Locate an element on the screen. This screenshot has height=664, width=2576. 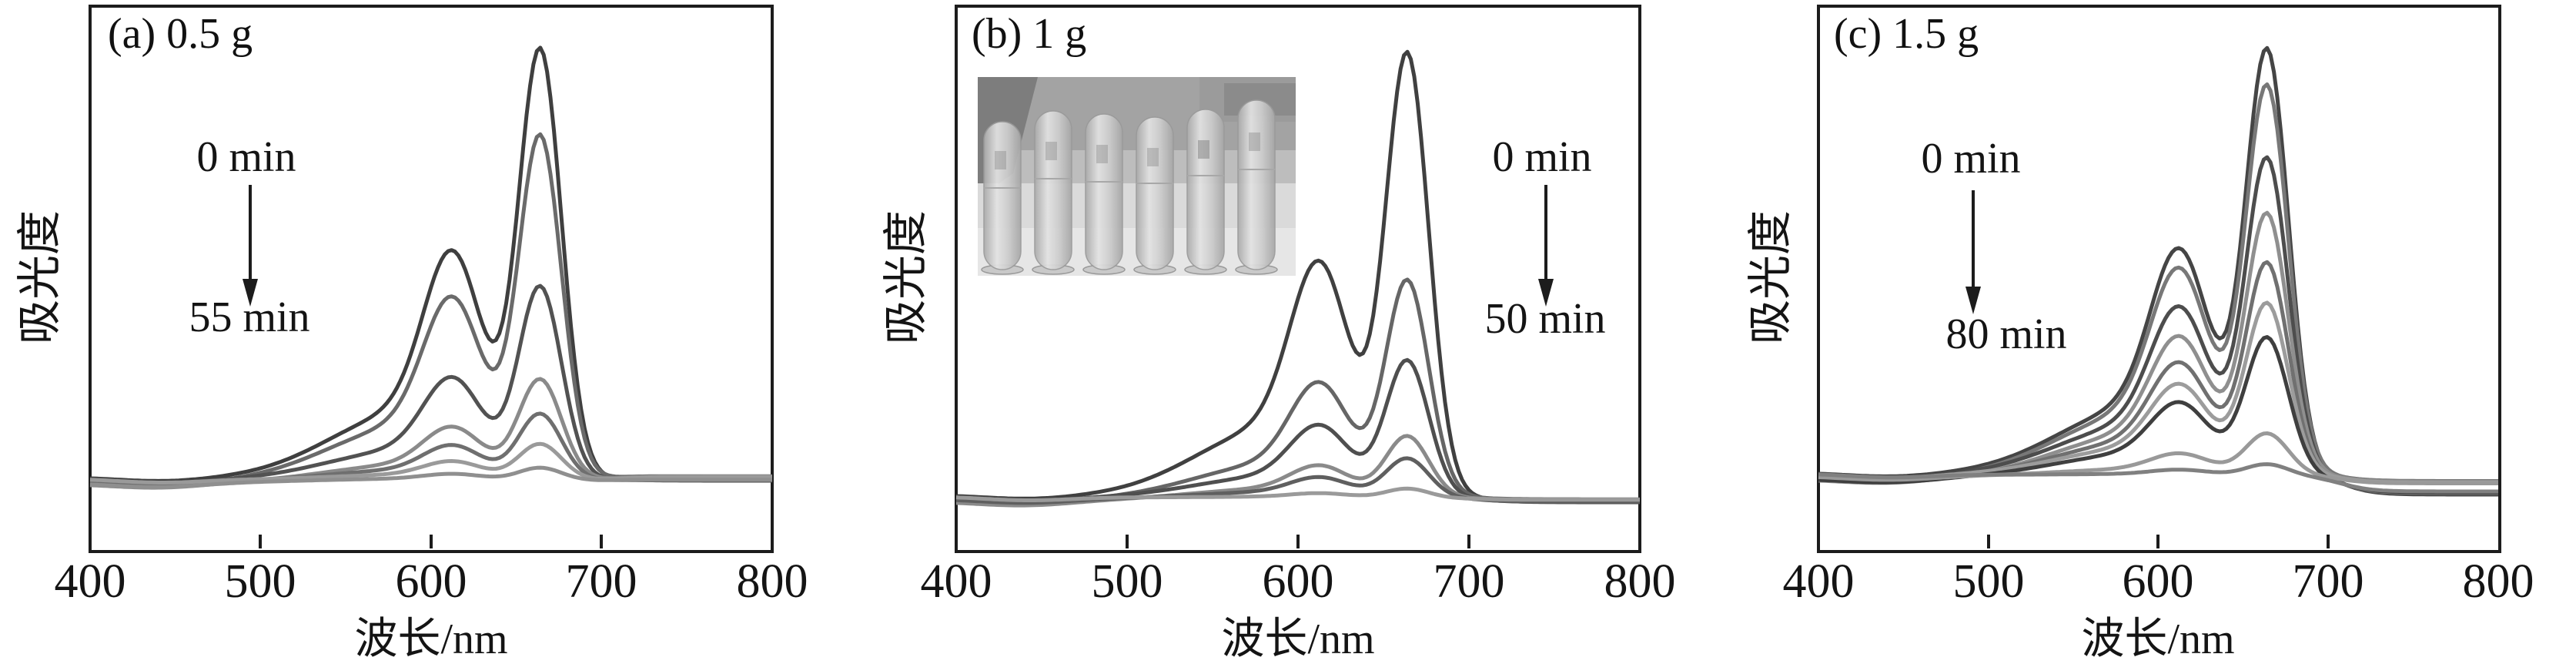
absorbance-axis-label-b: 吸光度 is located at coordinates (906, 277).